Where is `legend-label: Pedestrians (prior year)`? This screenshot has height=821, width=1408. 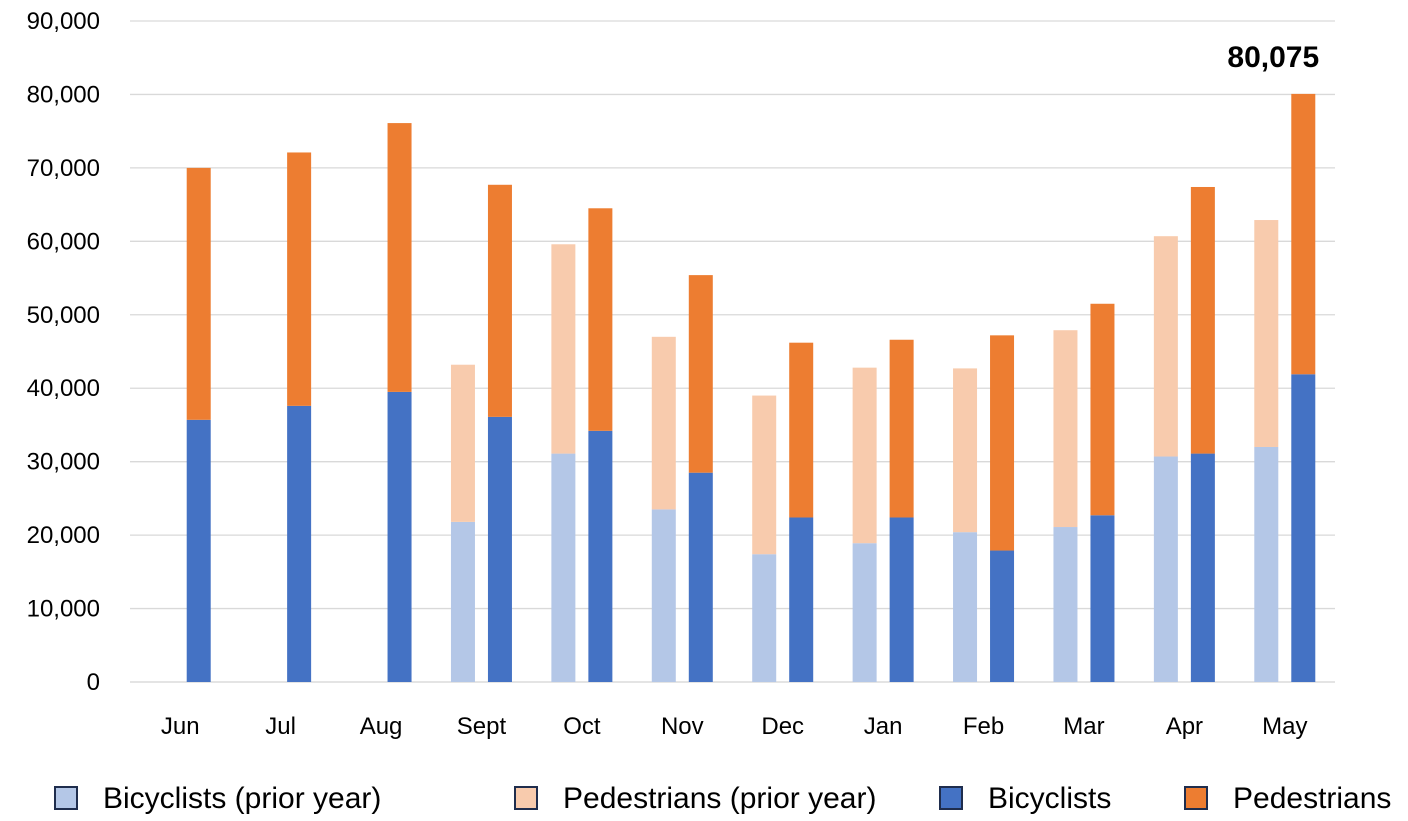 legend-label: Pedestrians (prior year) is located at coordinates (719, 798).